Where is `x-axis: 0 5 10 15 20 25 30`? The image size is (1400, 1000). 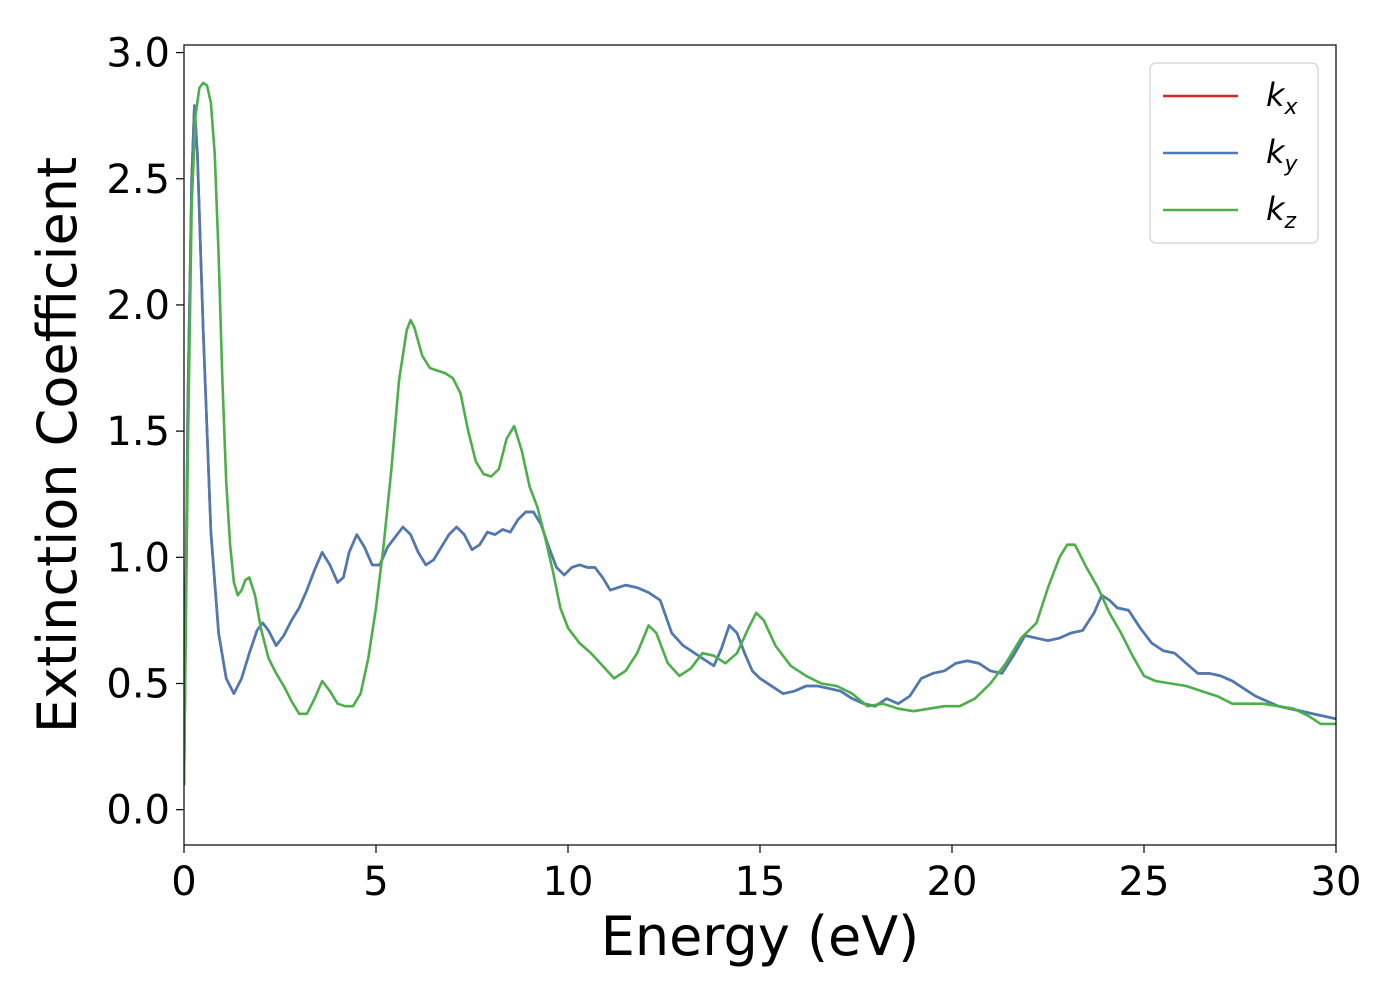
x-axis: 0 5 10 15 20 25 30 is located at coordinates (766, 875).